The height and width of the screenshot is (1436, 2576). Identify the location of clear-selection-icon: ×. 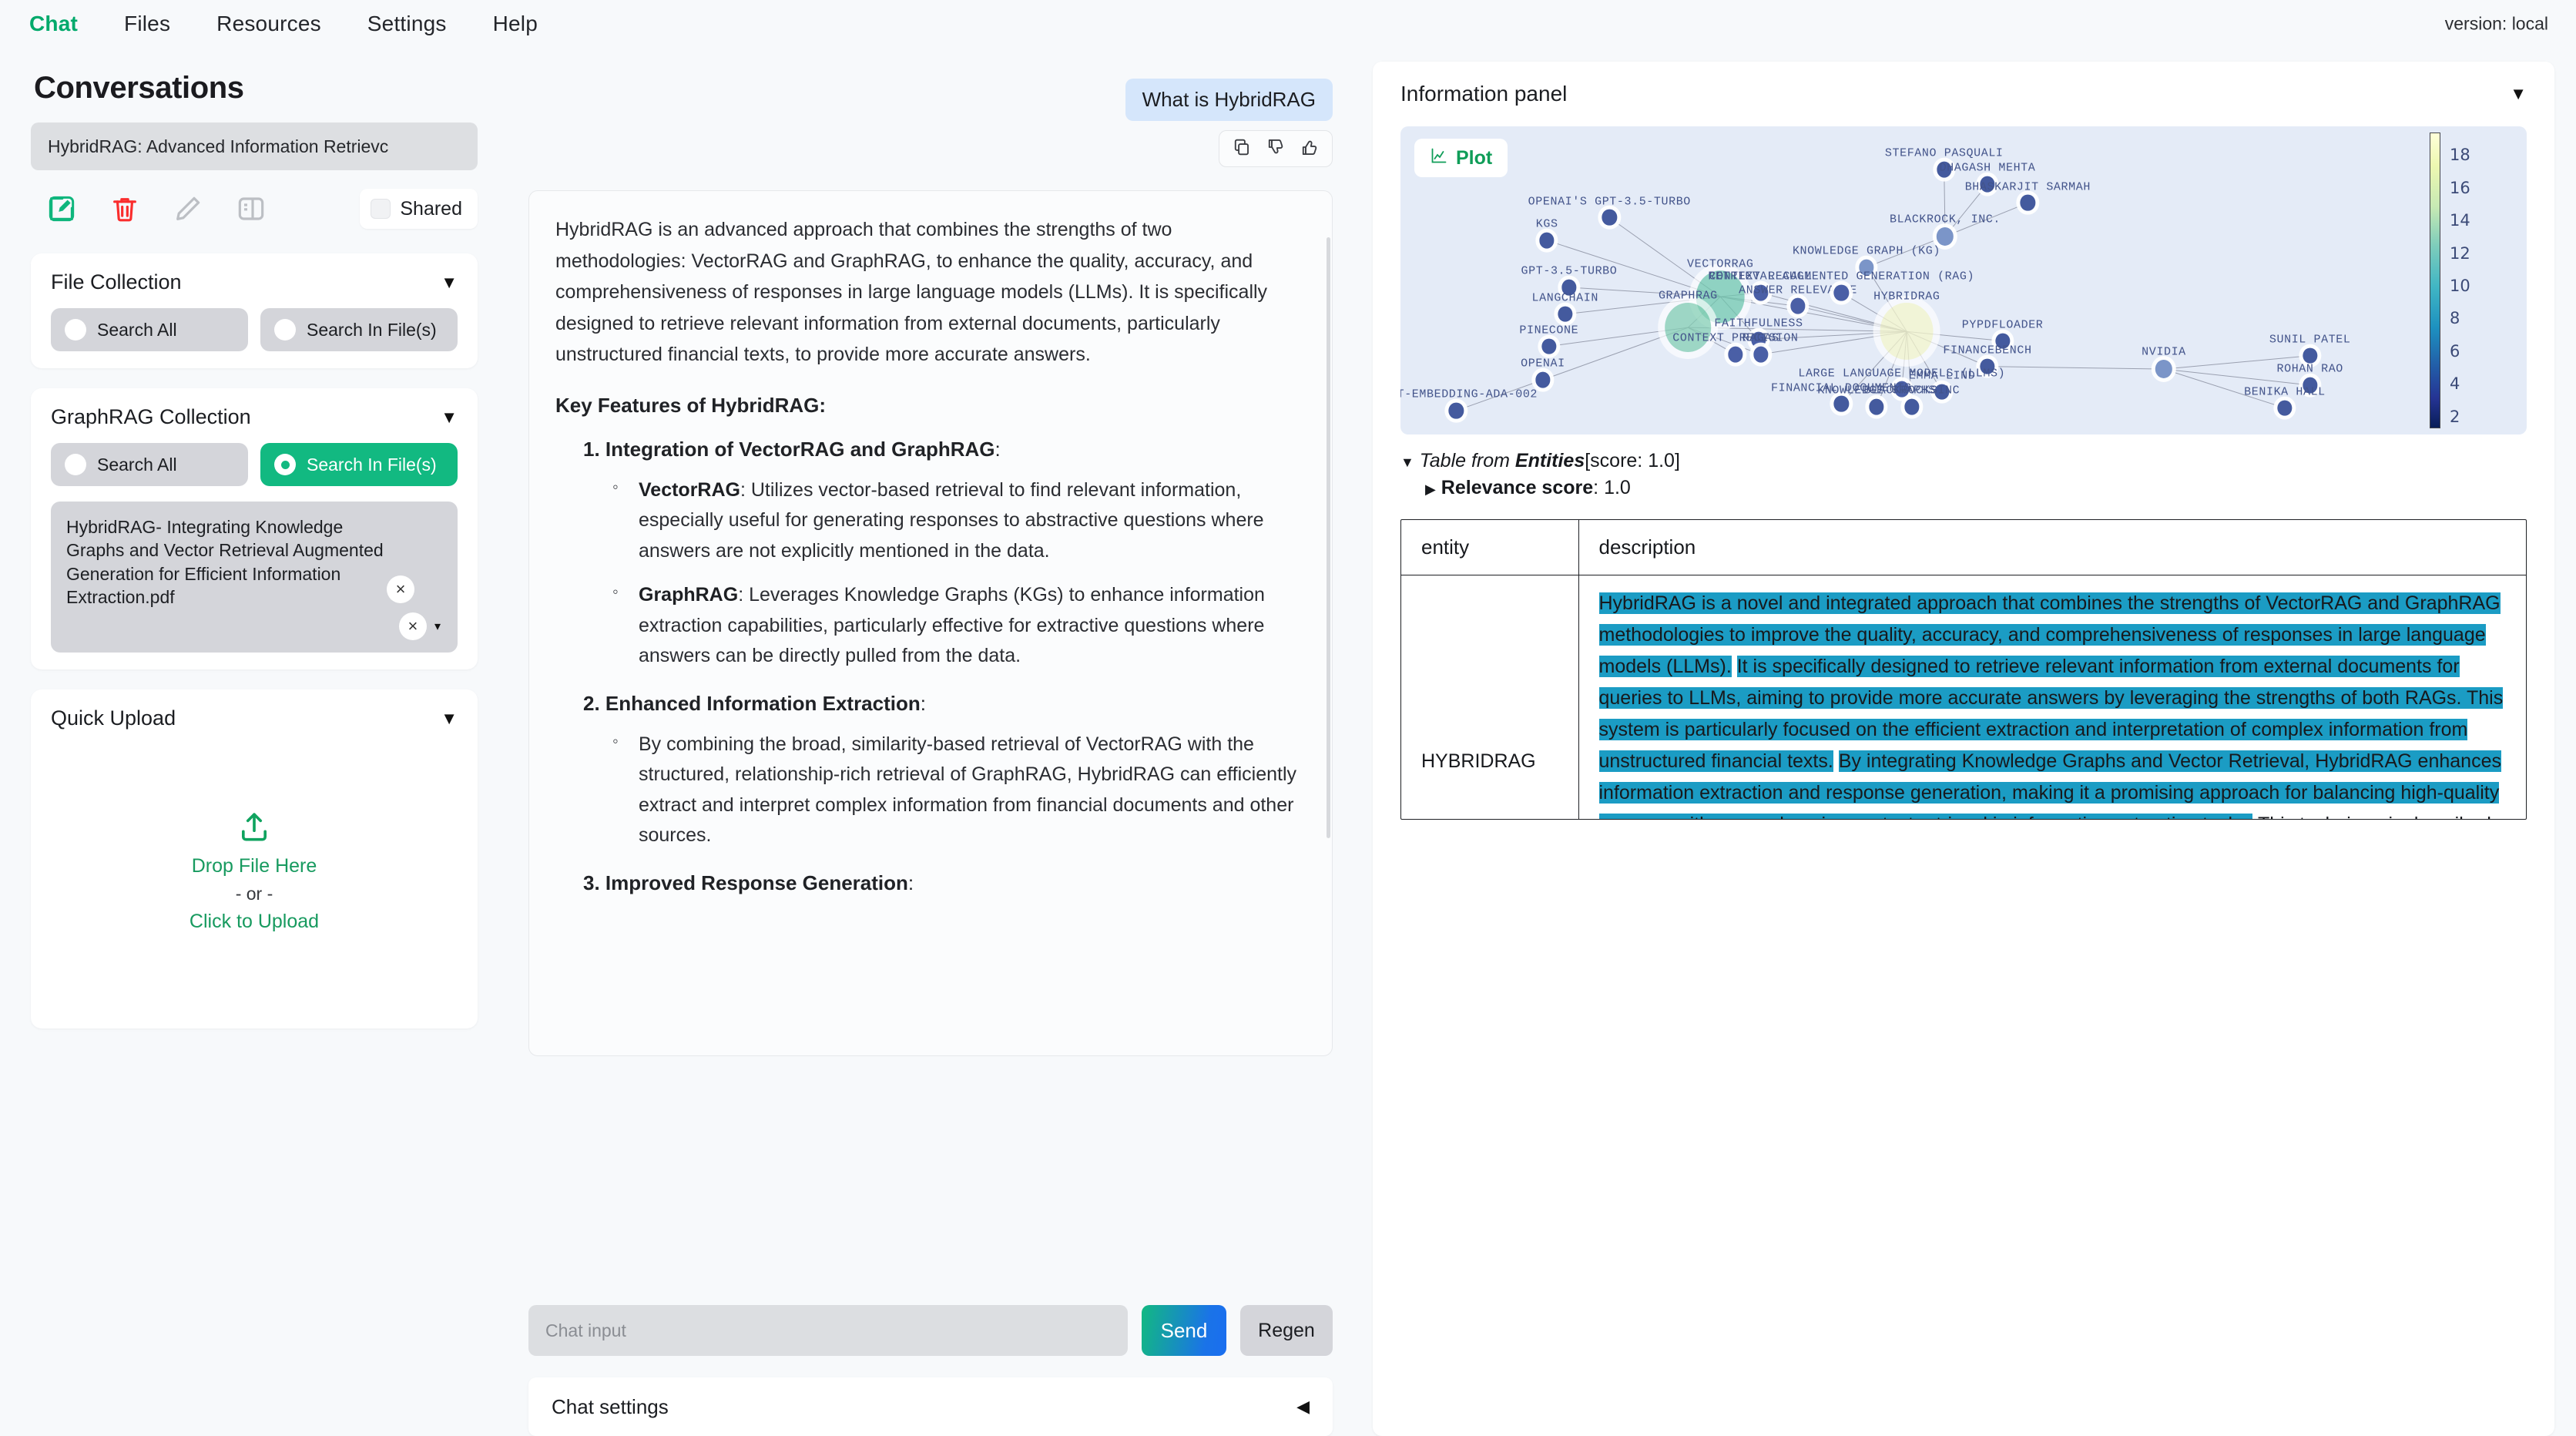
(412, 626).